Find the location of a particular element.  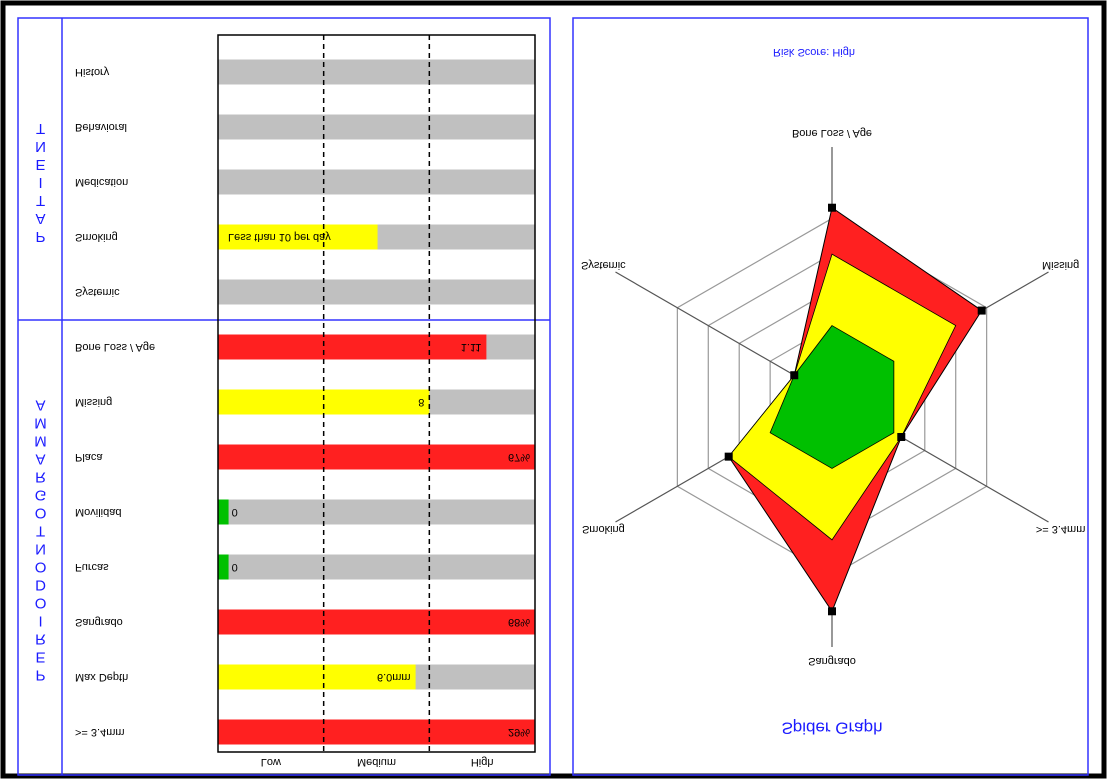

category-label: History is located at coordinates (92, 72).